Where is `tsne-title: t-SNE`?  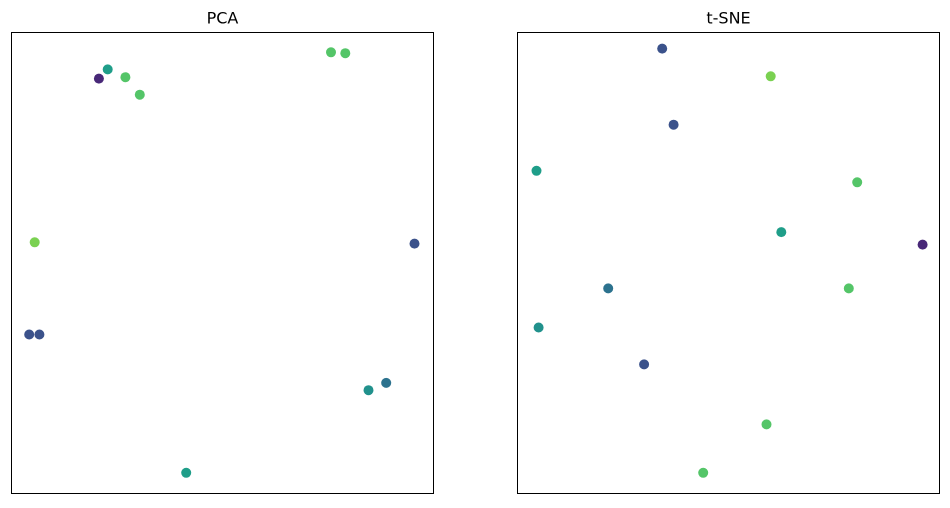 tsne-title: t-SNE is located at coordinates (728, 18).